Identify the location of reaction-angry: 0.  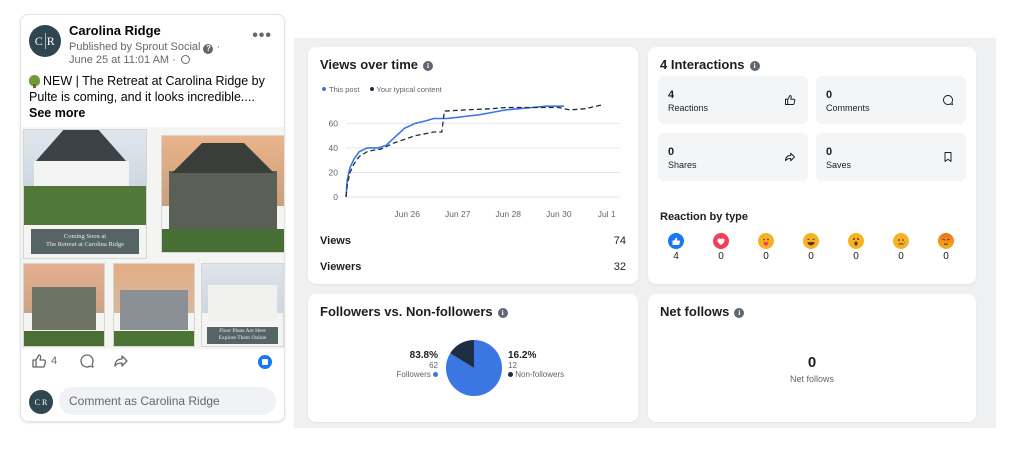
(946, 247).